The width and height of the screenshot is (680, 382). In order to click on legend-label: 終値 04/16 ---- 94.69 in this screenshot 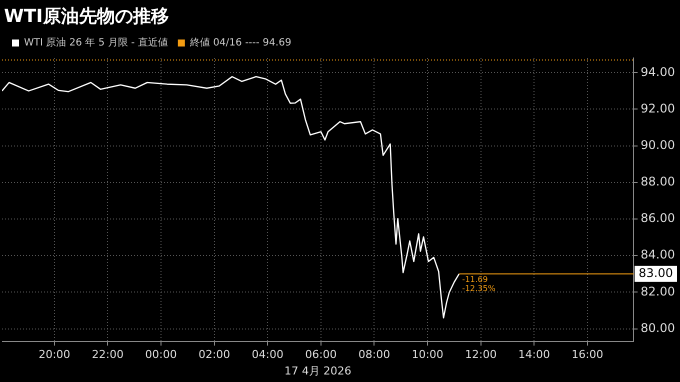, I will do `click(240, 42)`.